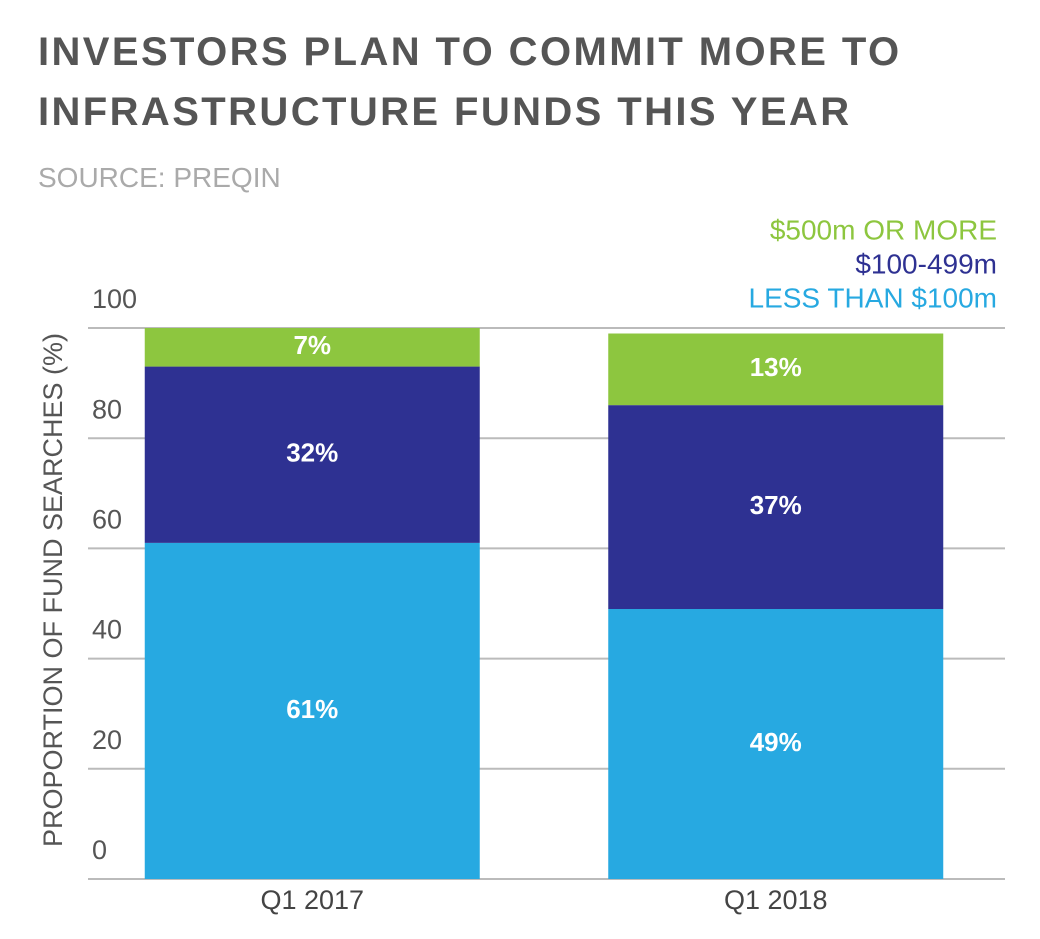 This screenshot has width=1040, height=939. What do you see at coordinates (776, 900) in the screenshot?
I see `x-tick-label: Q1 2018` at bounding box center [776, 900].